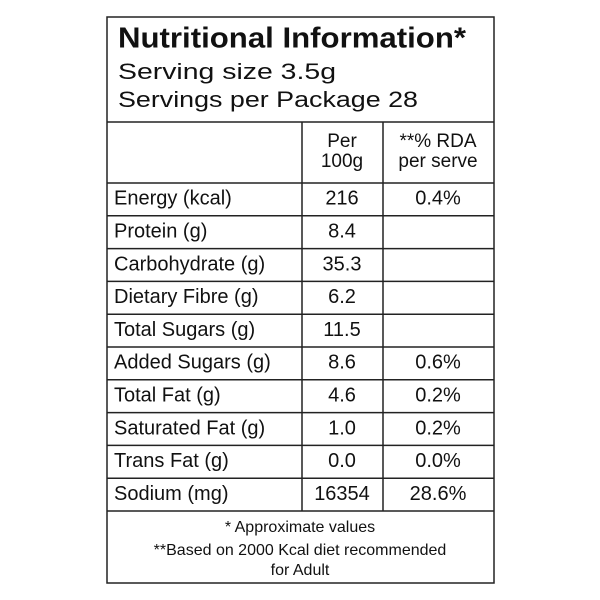 The height and width of the screenshot is (600, 600). Describe the element at coordinates (341, 330) in the screenshot. I see `per-100g-value: 11.5` at that location.